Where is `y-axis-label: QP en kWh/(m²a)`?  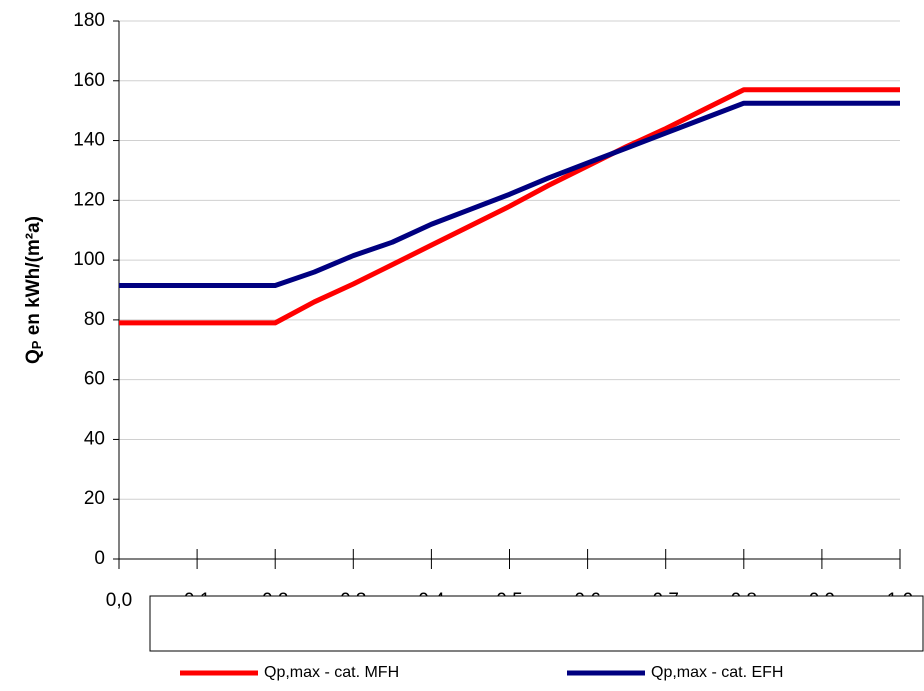 y-axis-label: QP en kWh/(m²a) is located at coordinates (33, 290).